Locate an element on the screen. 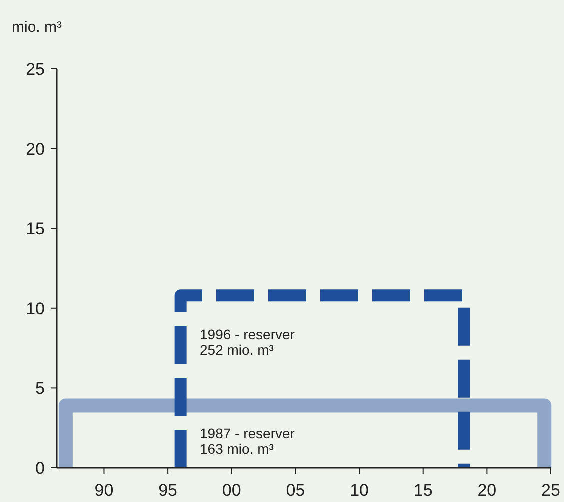 The width and height of the screenshot is (564, 502). annotation: 1996 - reserver 252 mio. m³ is located at coordinates (248, 342).